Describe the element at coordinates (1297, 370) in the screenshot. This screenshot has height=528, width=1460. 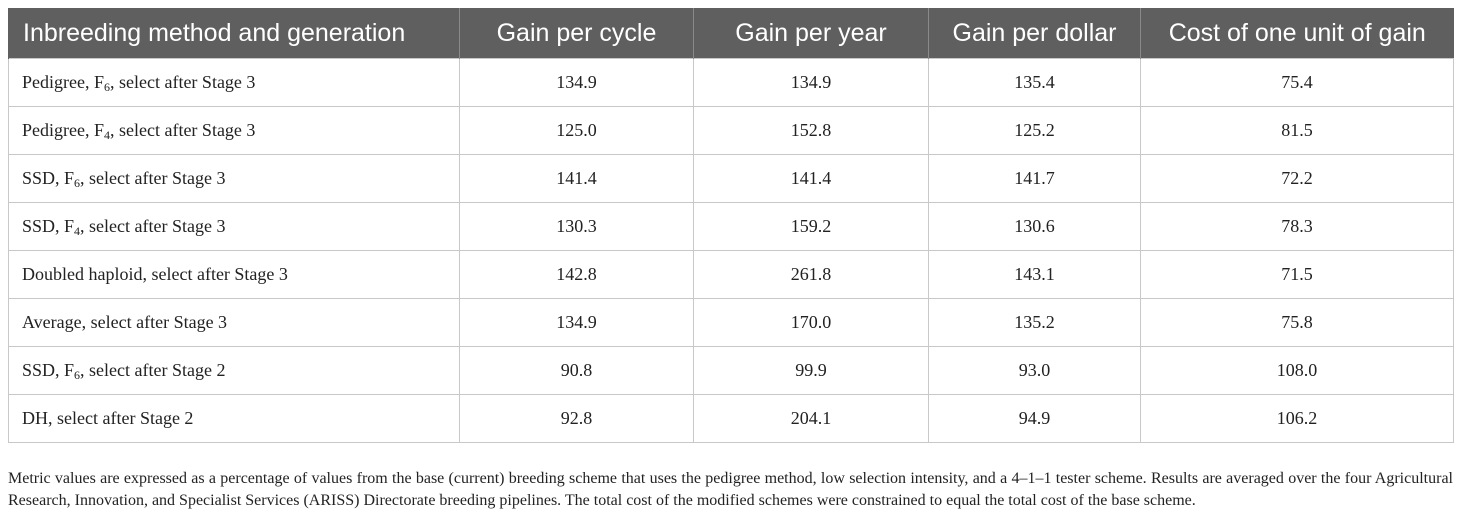
I see `cost-per-unit-gain-cell: 108.0` at that location.